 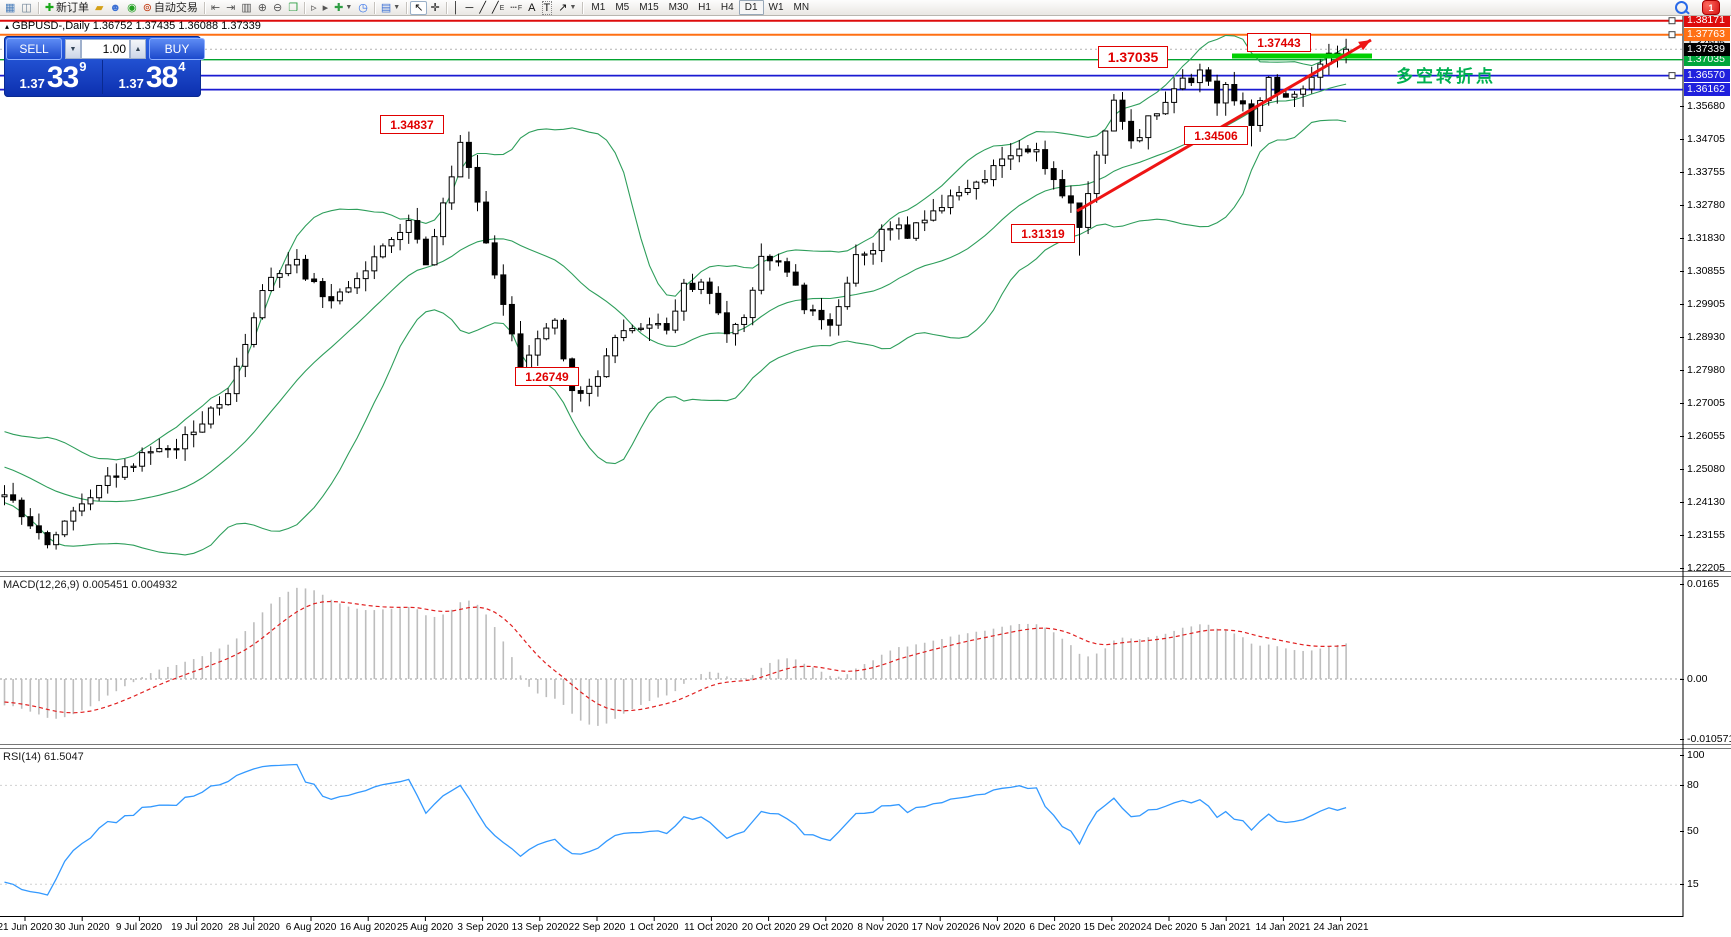 What do you see at coordinates (1707, 34) in the screenshot?
I see `price-level-label-1.37763: 1.37763` at bounding box center [1707, 34].